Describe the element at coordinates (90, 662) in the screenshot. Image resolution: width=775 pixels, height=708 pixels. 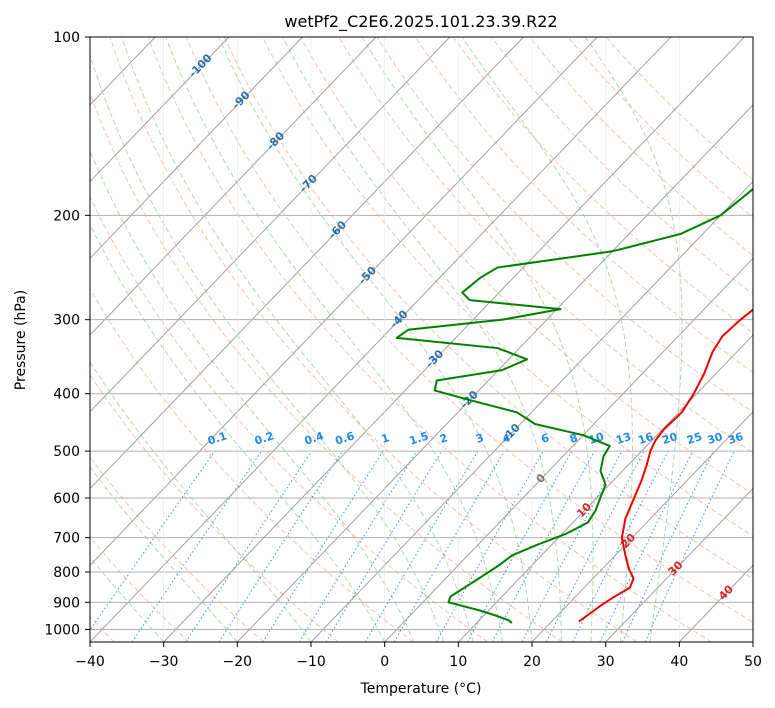
I see `x-tick-label: −40` at that location.